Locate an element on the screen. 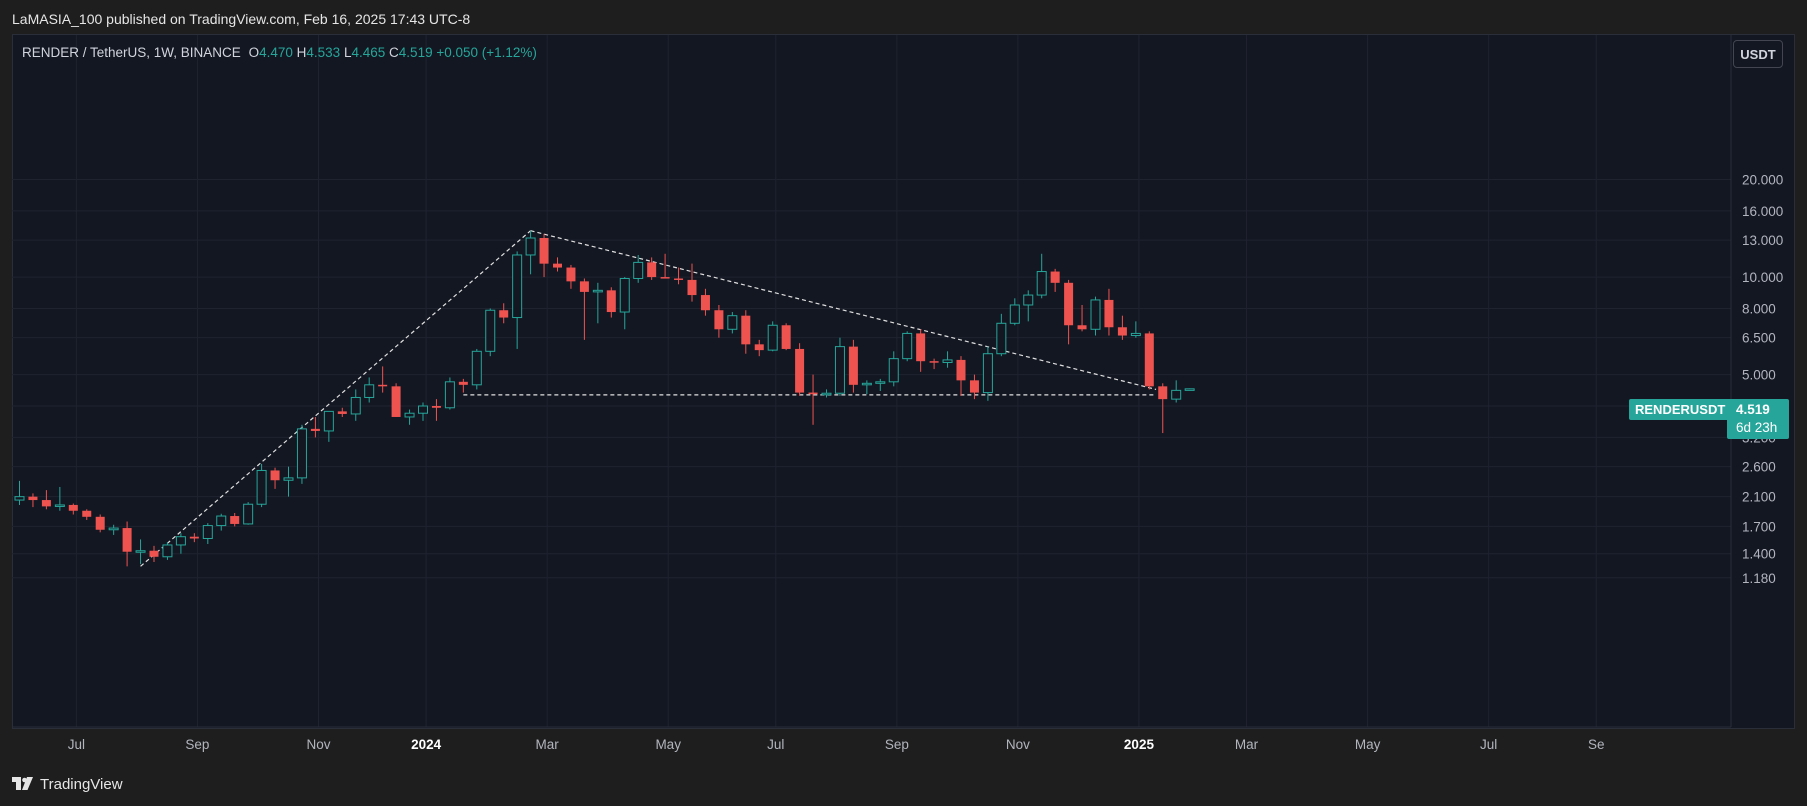  tradingview-footer: TradingView is located at coordinates (67, 784).